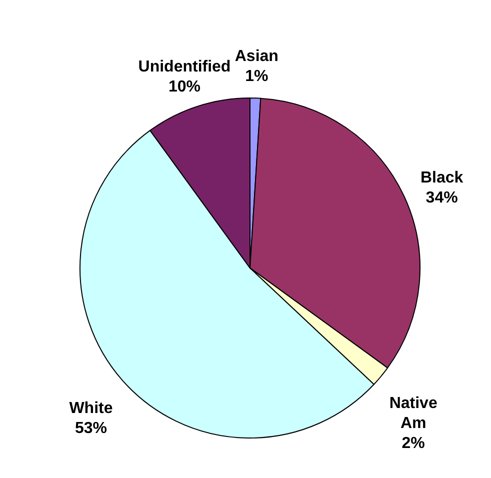  I want to click on data-label: 34%, so click(442, 198).